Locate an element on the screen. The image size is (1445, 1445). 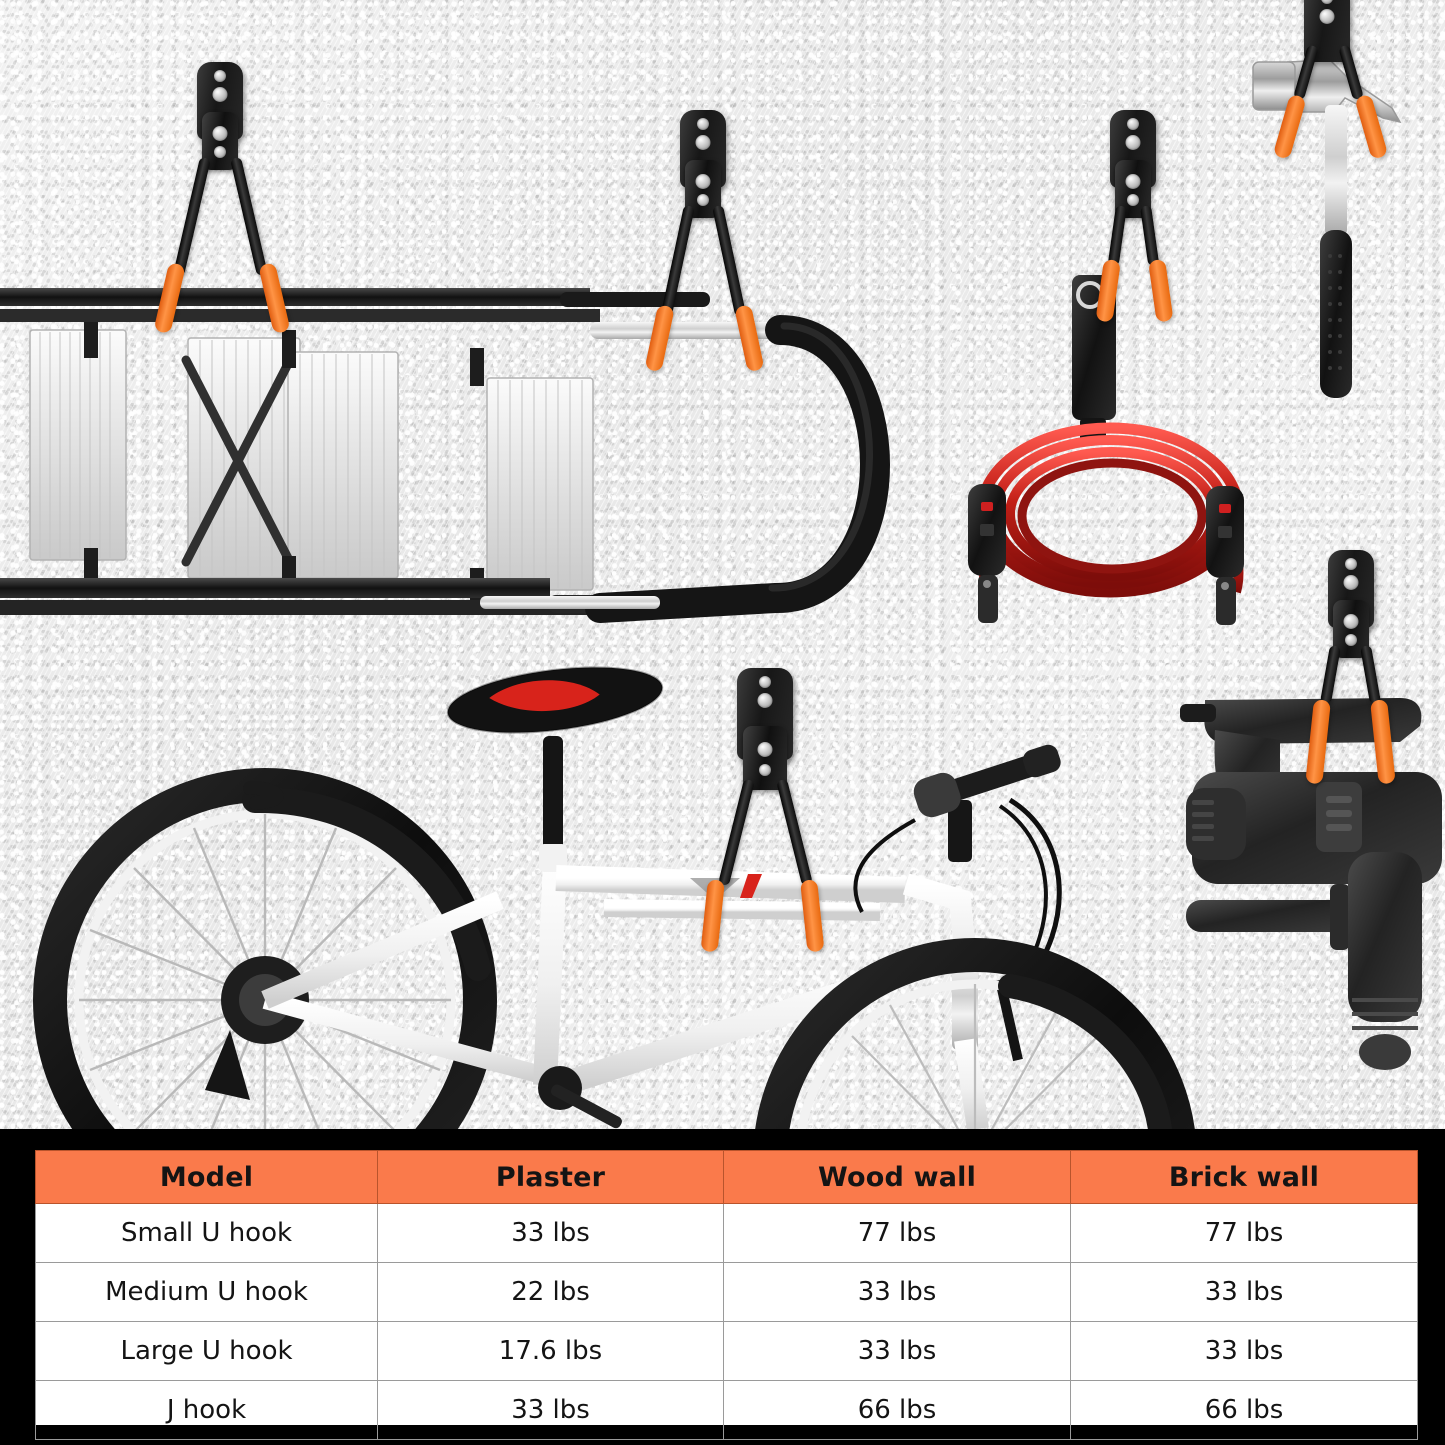
table-header-row: Model Plaster Wood wall Brick wall is located at coordinates (726, 1177).